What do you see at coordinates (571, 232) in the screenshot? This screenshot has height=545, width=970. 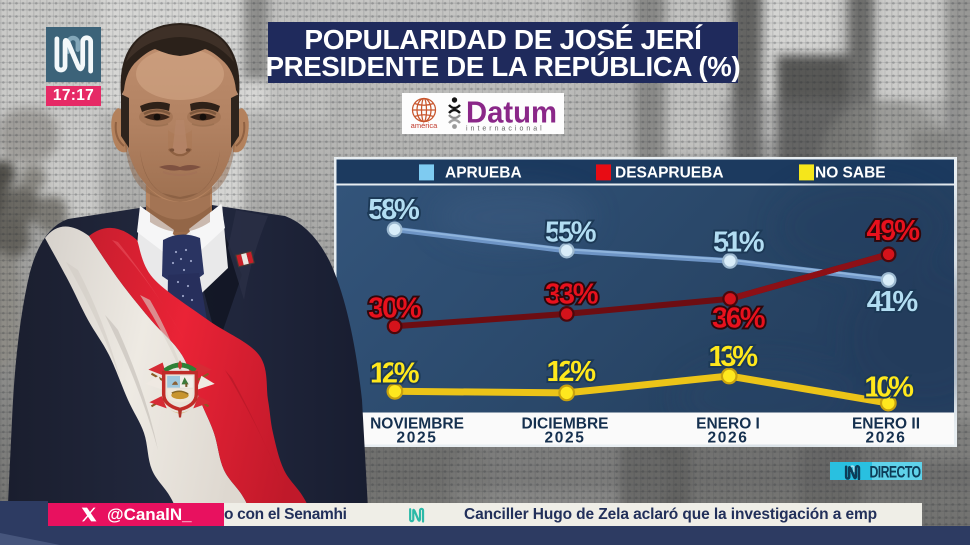 I see `svg-text: 55%` at bounding box center [571, 232].